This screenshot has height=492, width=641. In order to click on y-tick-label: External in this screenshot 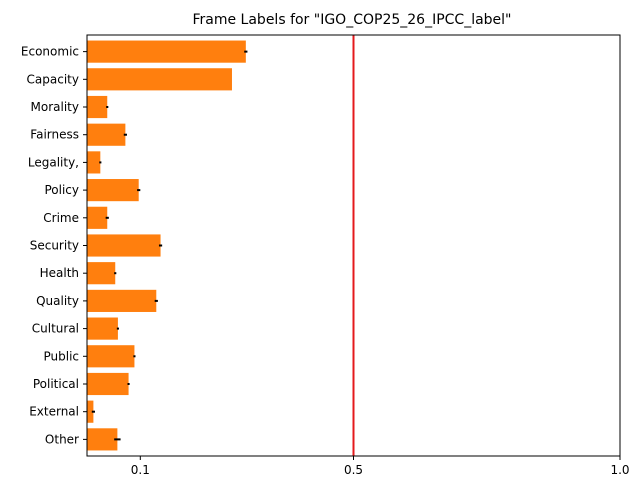, I will do `click(54, 412)`.